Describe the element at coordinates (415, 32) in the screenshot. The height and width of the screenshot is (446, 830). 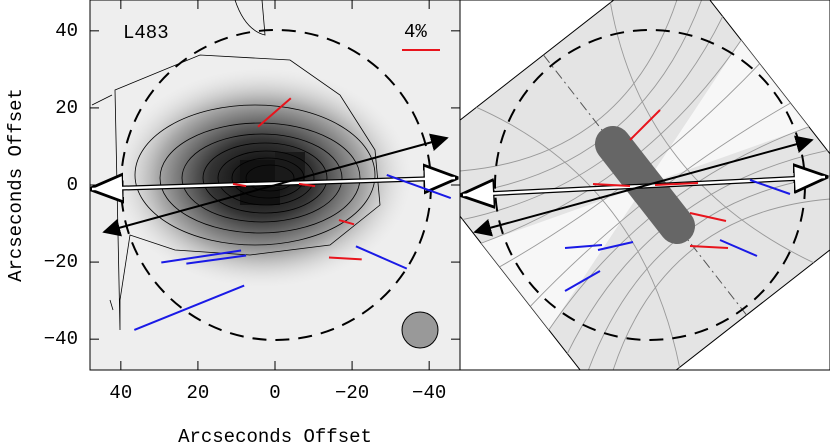
I see `scale-label: 4%` at that location.